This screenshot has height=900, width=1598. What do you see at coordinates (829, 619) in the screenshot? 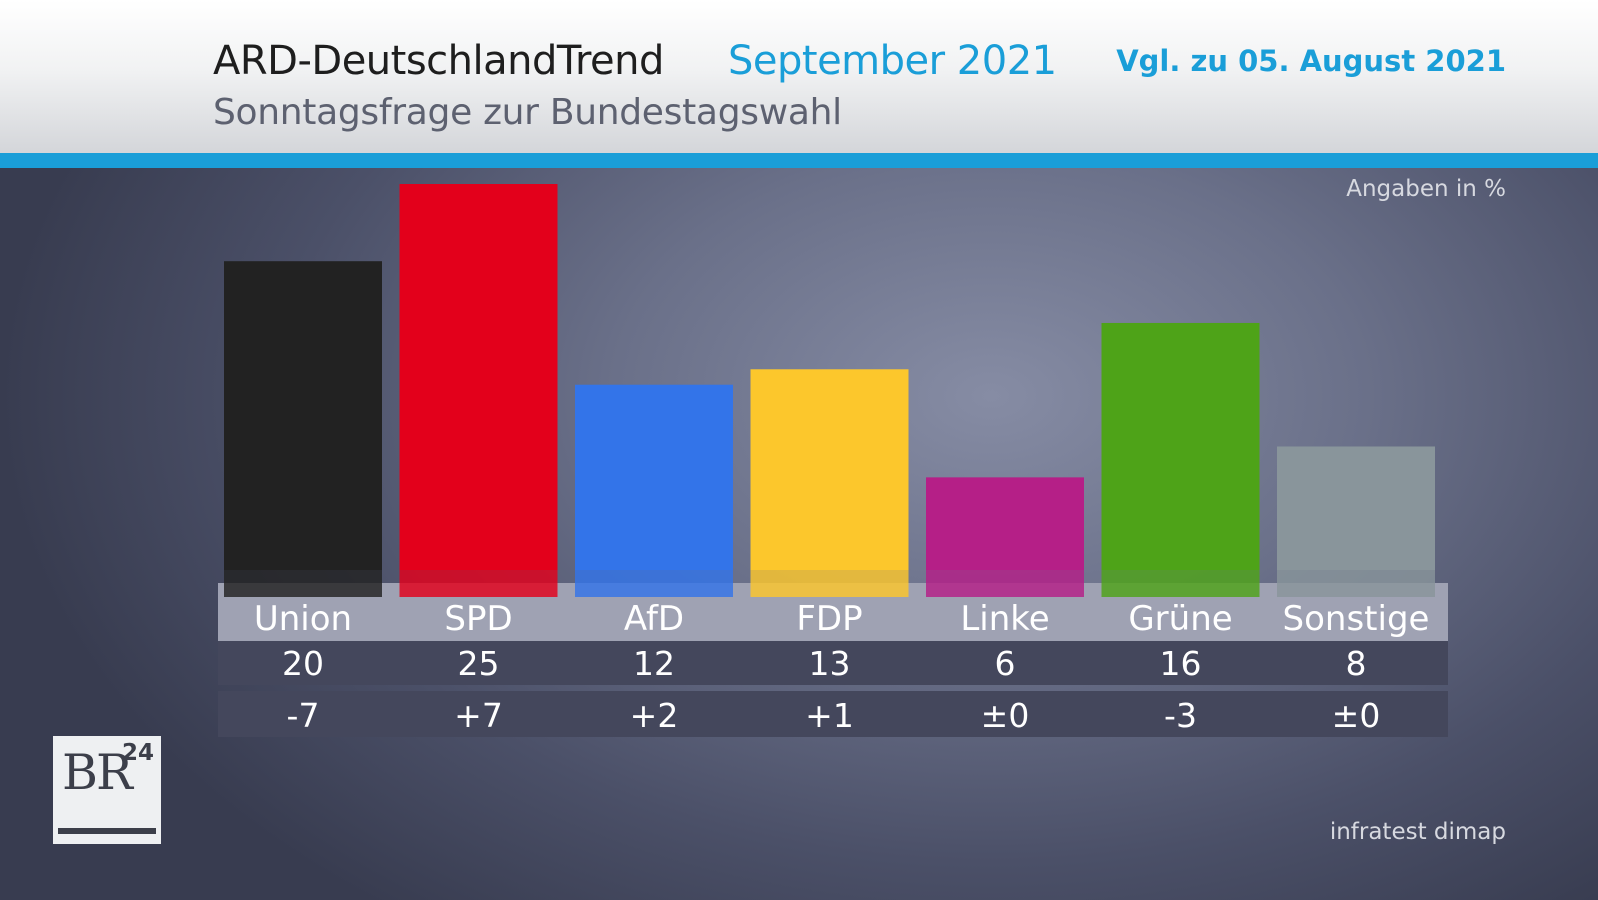
I see `category-label-fdp: FDP` at bounding box center [829, 619].